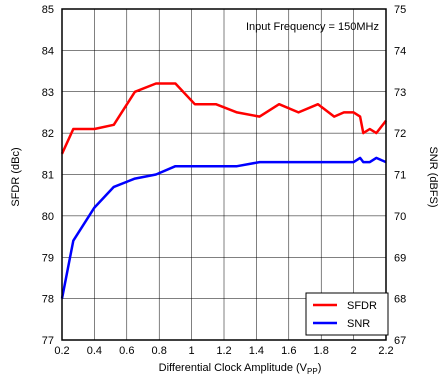  Describe the element at coordinates (48, 258) in the screenshot. I see `y-left-tick-label: 79` at that location.